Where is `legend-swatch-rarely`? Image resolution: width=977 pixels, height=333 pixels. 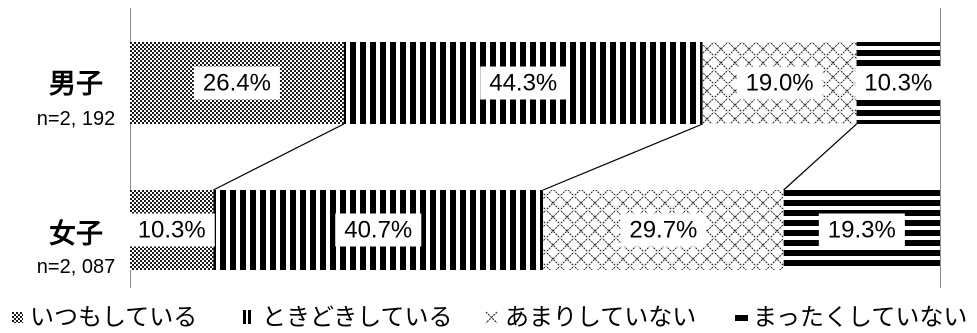 legend-swatch-rarely is located at coordinates (491, 317).